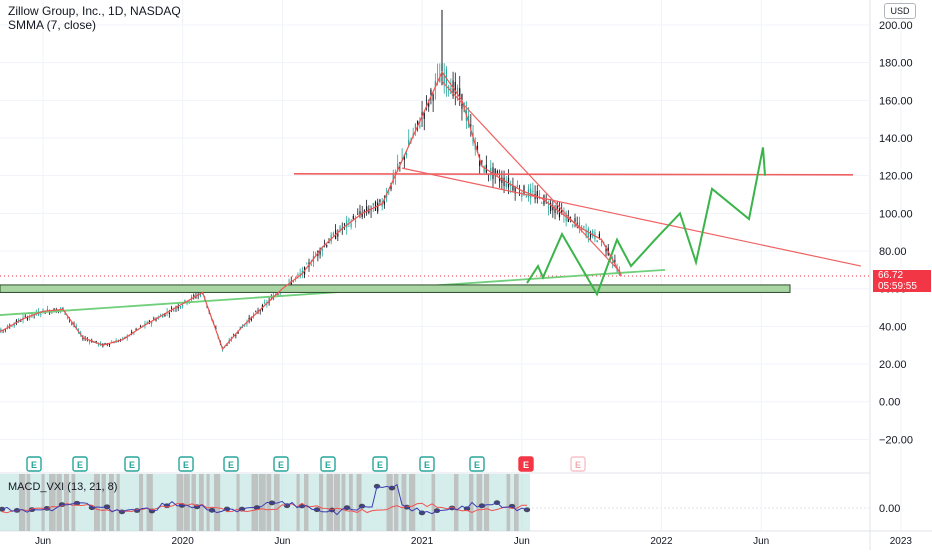 The image size is (932, 555). I want to click on price-tick-label: 80.00, so click(893, 252).